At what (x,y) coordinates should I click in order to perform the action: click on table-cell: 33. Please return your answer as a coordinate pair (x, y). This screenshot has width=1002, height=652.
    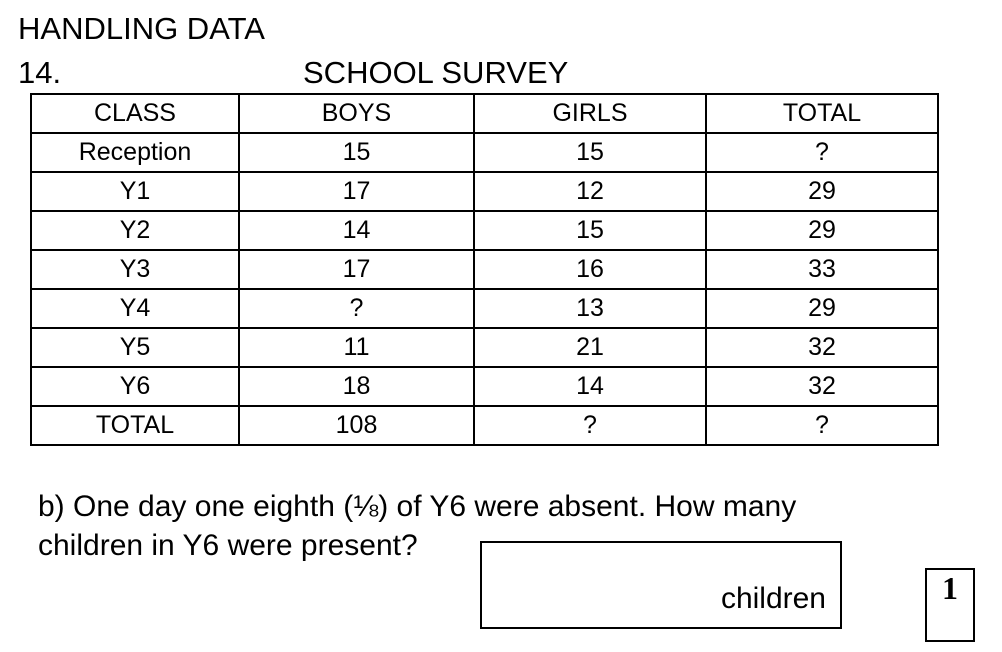
    Looking at the image, I should click on (822, 269).